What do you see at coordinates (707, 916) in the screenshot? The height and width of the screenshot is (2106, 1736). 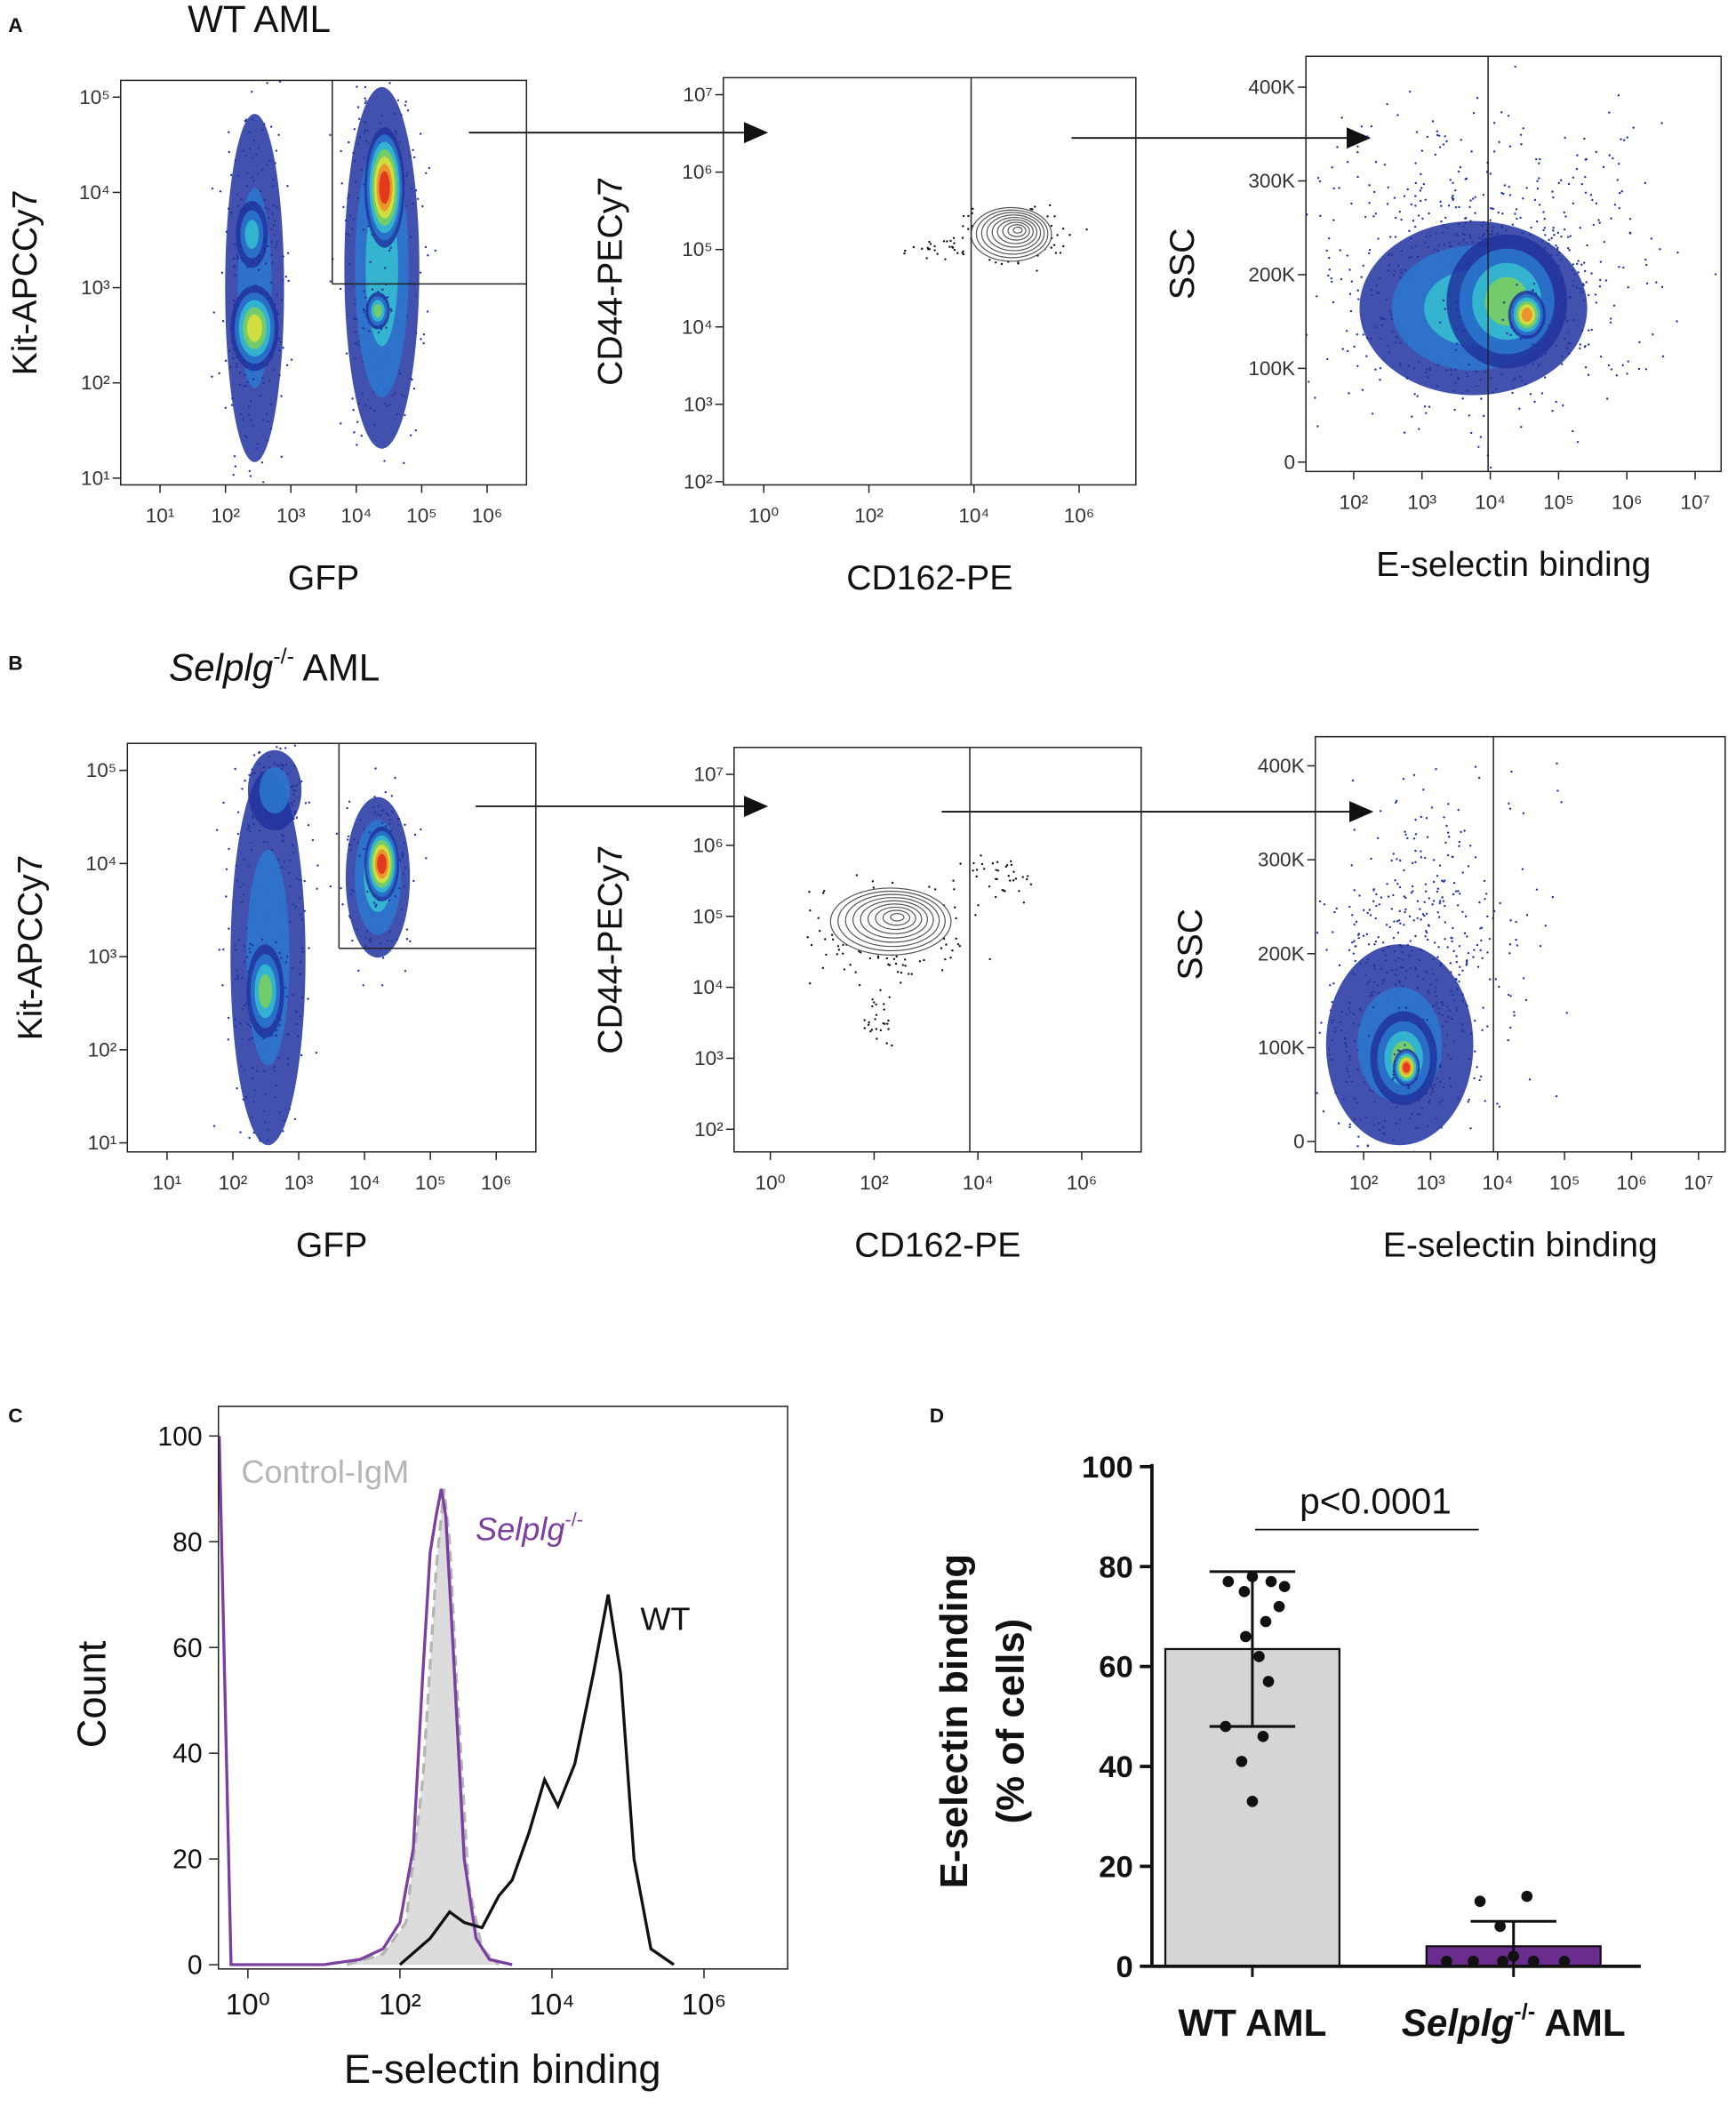 I see `y-tick-label: 10⁵` at bounding box center [707, 916].